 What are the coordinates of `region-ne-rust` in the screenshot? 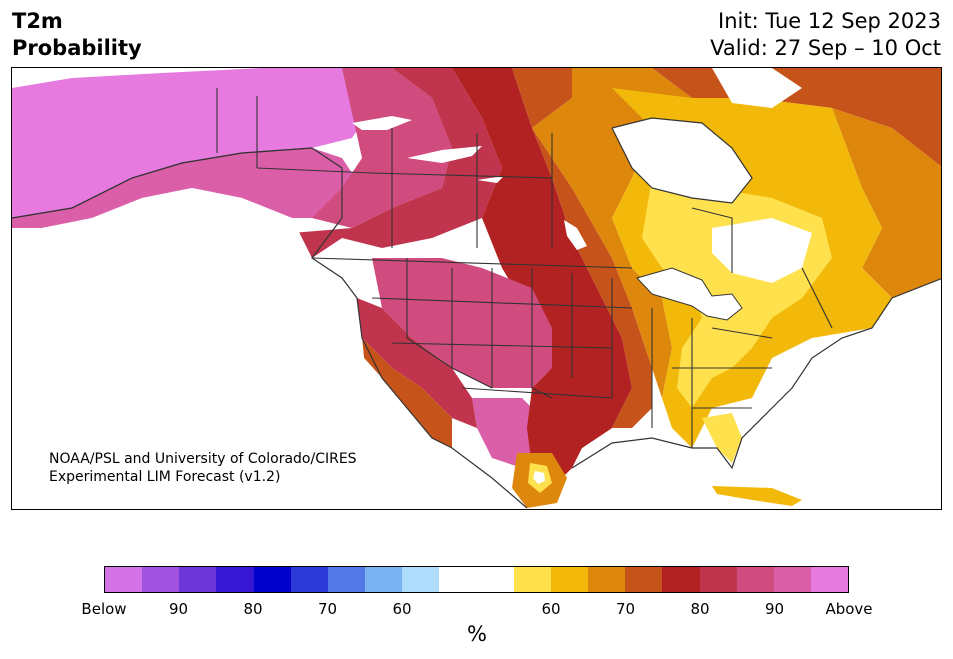 It's located at (796, 117).